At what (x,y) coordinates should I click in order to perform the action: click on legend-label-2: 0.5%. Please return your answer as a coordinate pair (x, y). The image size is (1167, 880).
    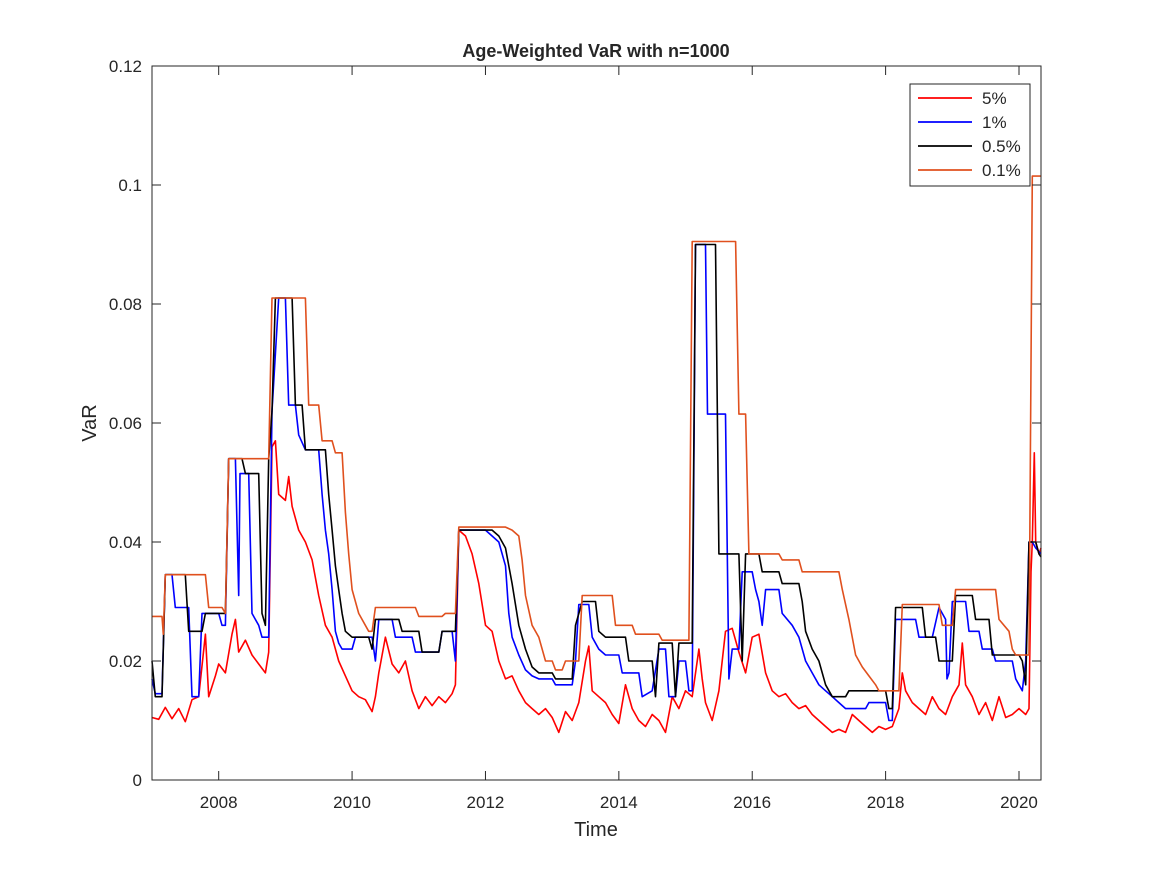
    Looking at the image, I should click on (1001, 146).